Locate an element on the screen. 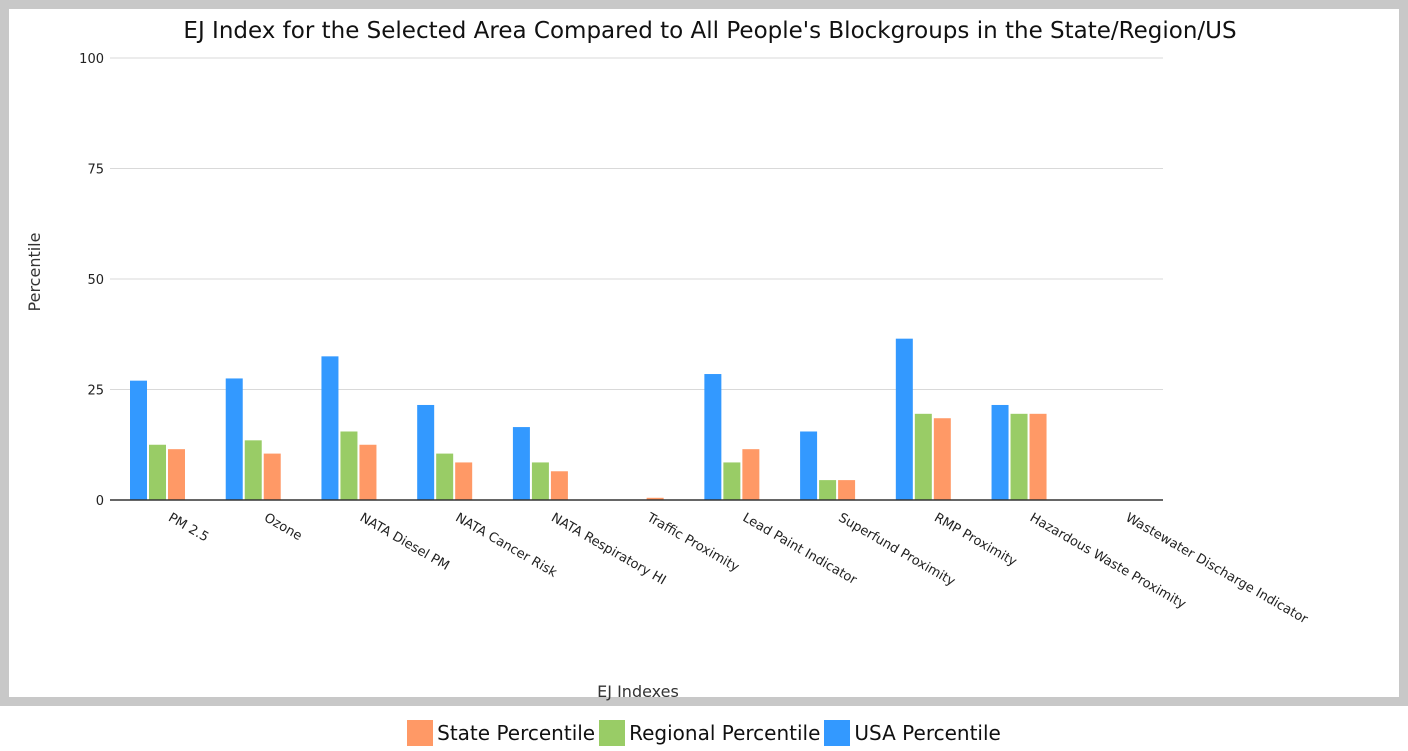  x-category-label: PM 2.5 is located at coordinates (188, 527).